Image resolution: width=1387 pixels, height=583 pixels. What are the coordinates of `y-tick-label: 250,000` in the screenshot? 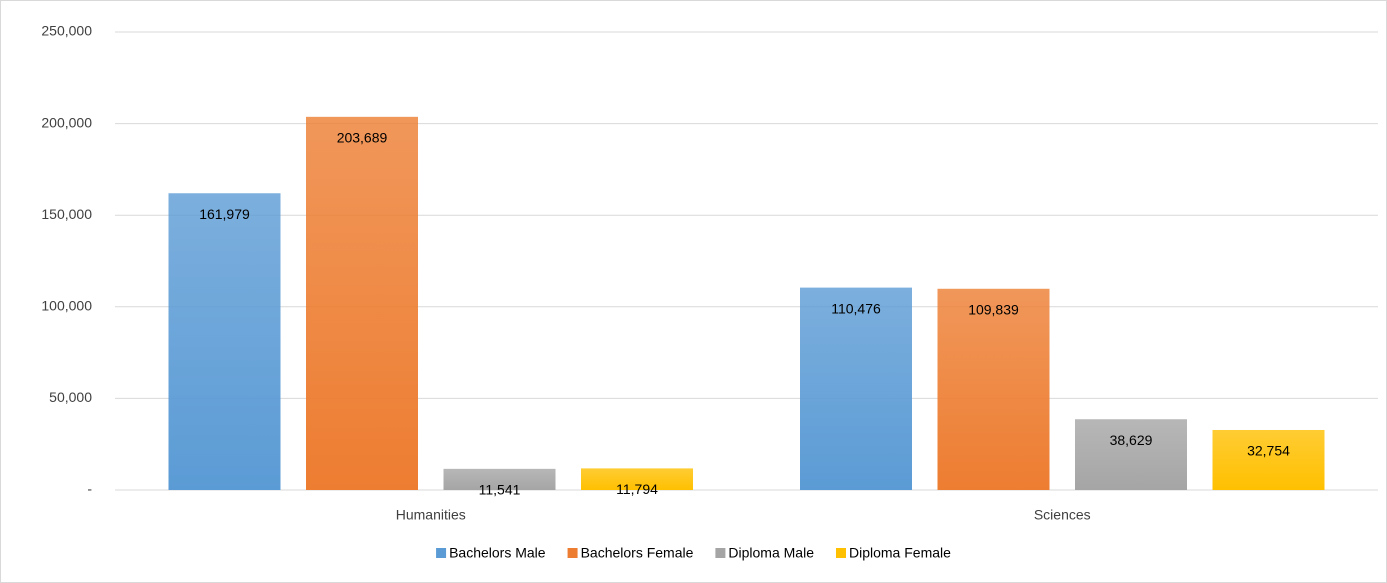 It's located at (66, 31).